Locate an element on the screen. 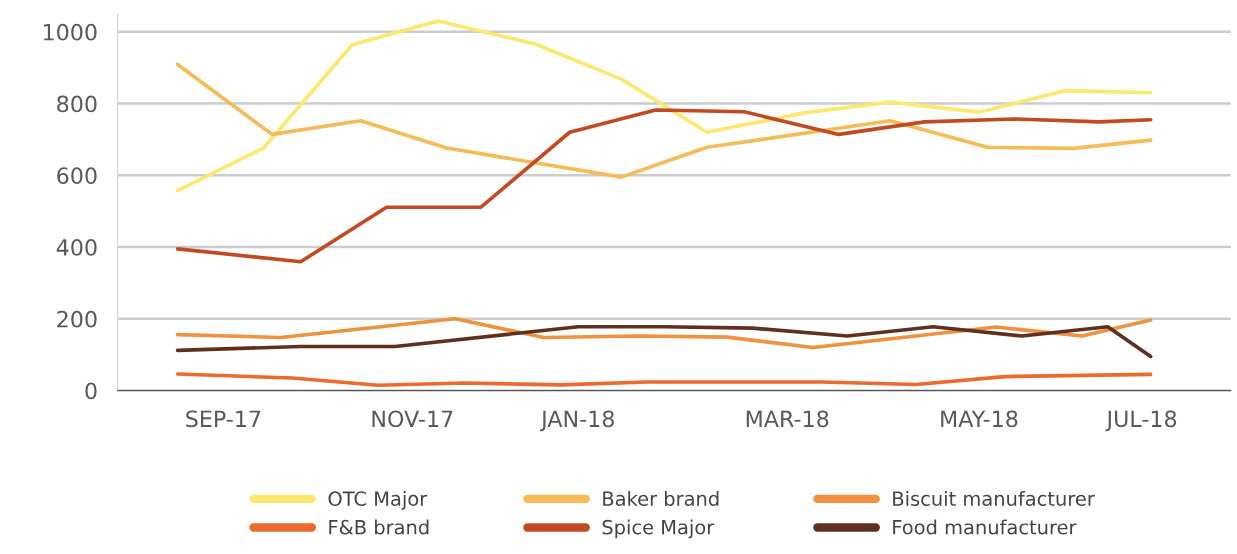  legend-label: Baker brand is located at coordinates (661, 498).